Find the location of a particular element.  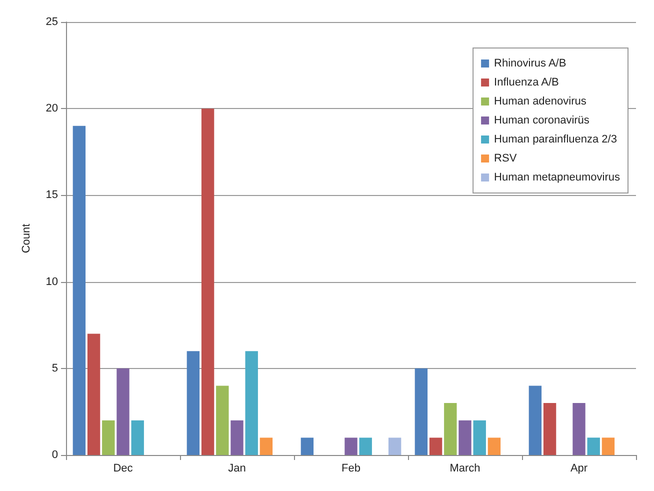

y-tick-label: 25 is located at coordinates (52, 22).